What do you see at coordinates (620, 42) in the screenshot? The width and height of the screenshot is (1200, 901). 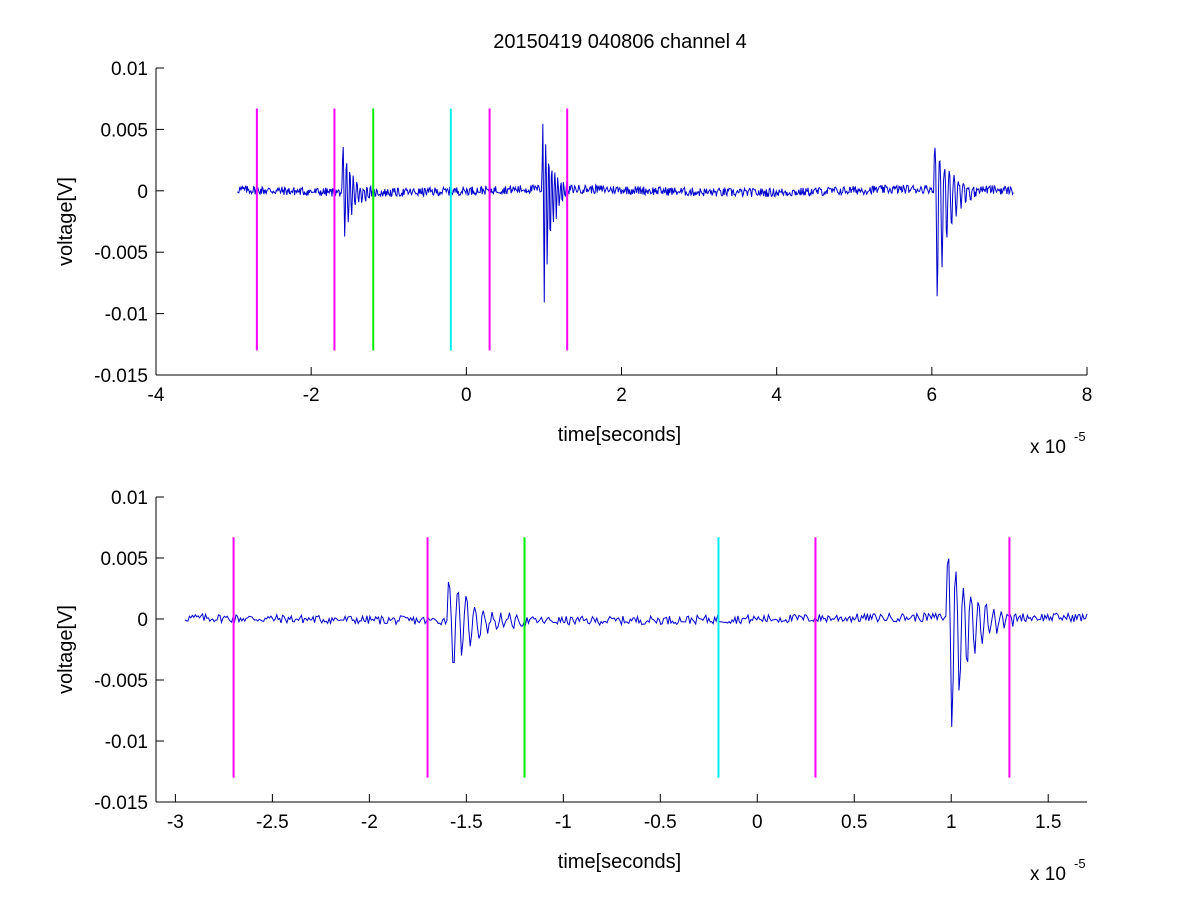 I see `figure-title: 20150419 040806 channel 4` at bounding box center [620, 42].